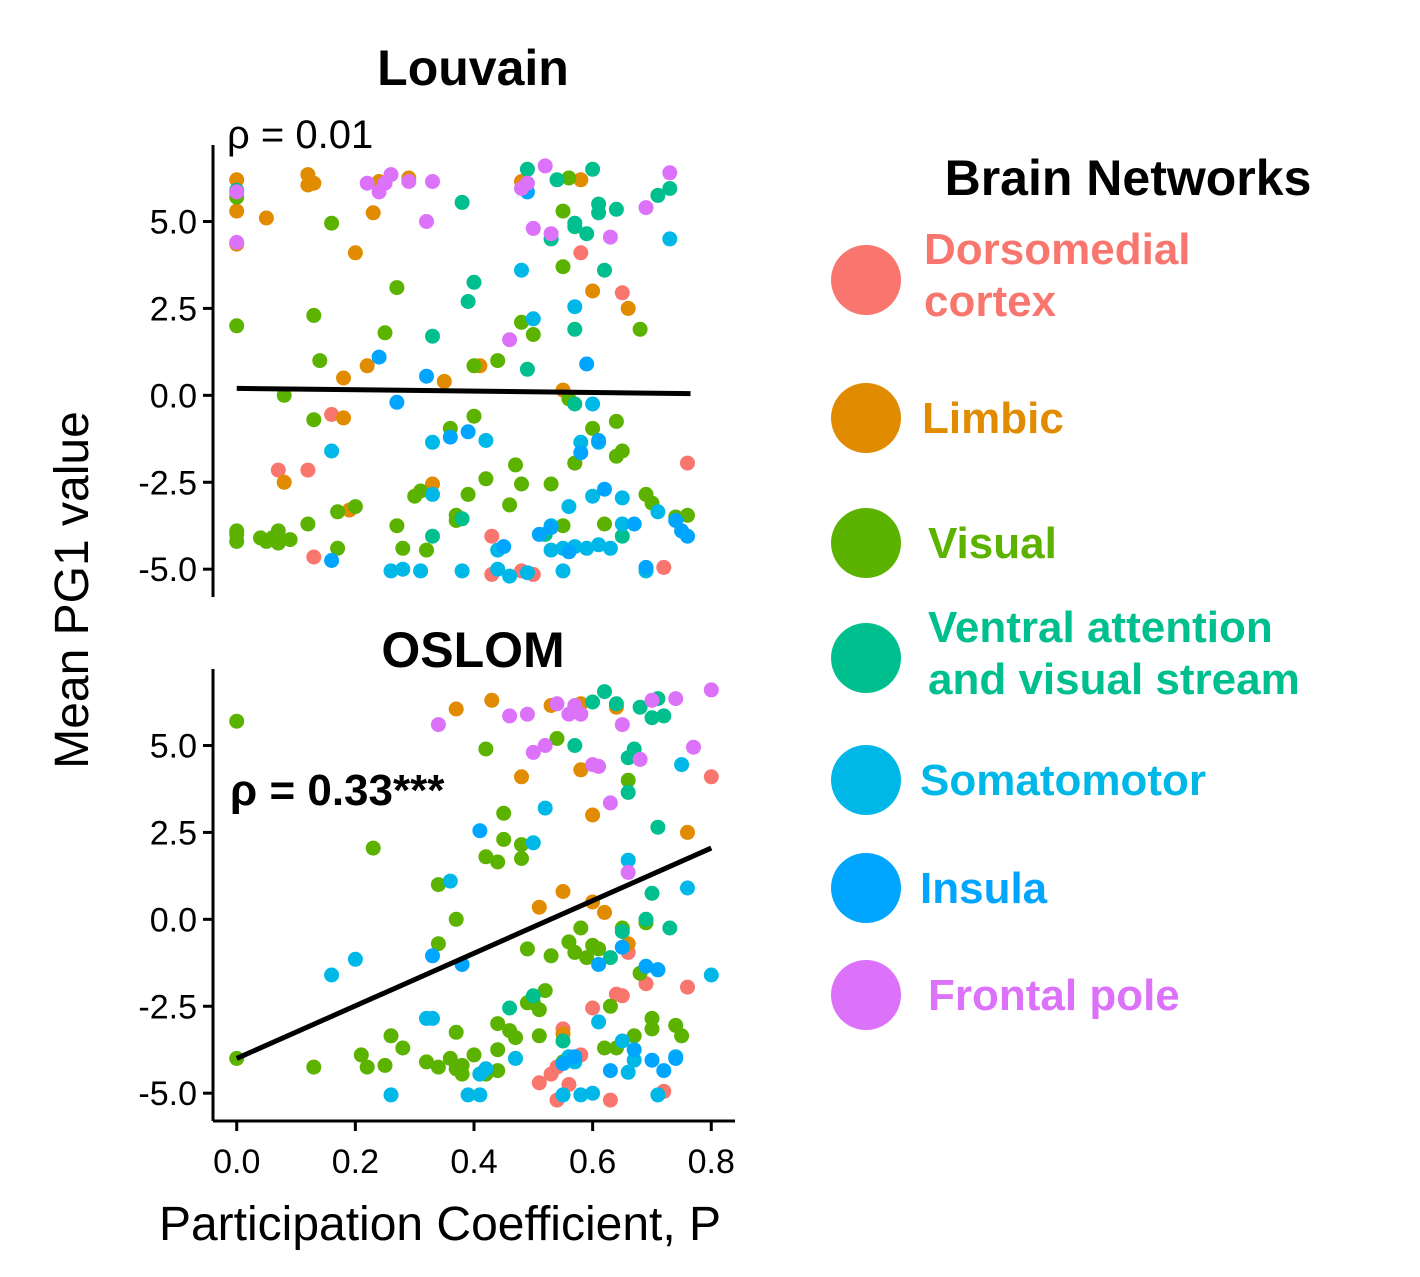 Image resolution: width=1420 pixels, height=1277 pixels. What do you see at coordinates (1063, 780) in the screenshot?
I see `legend-label: Somatomotor` at bounding box center [1063, 780].